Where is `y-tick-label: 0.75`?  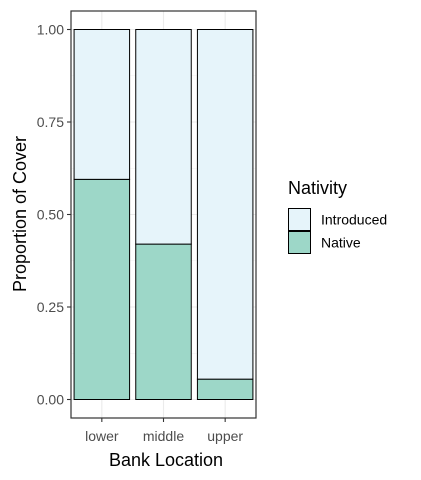 y-tick-label: 0.75 is located at coordinates (50, 122).